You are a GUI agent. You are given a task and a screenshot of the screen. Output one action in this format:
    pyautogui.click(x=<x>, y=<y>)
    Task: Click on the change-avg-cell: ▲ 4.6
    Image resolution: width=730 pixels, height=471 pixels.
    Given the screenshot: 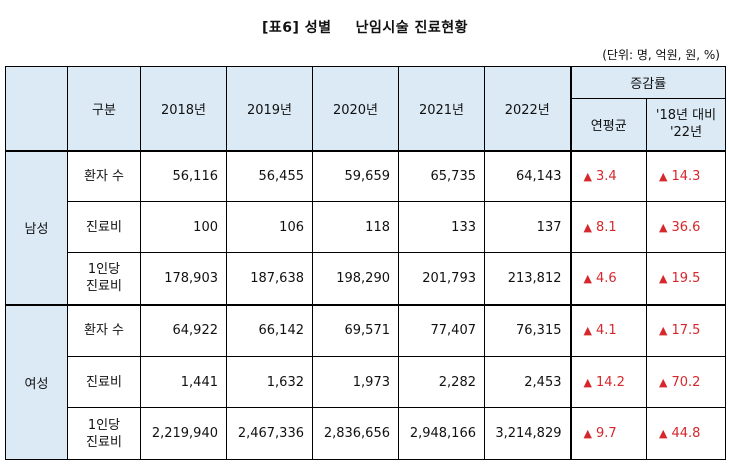 What is the action you would take?
    pyautogui.click(x=608, y=279)
    